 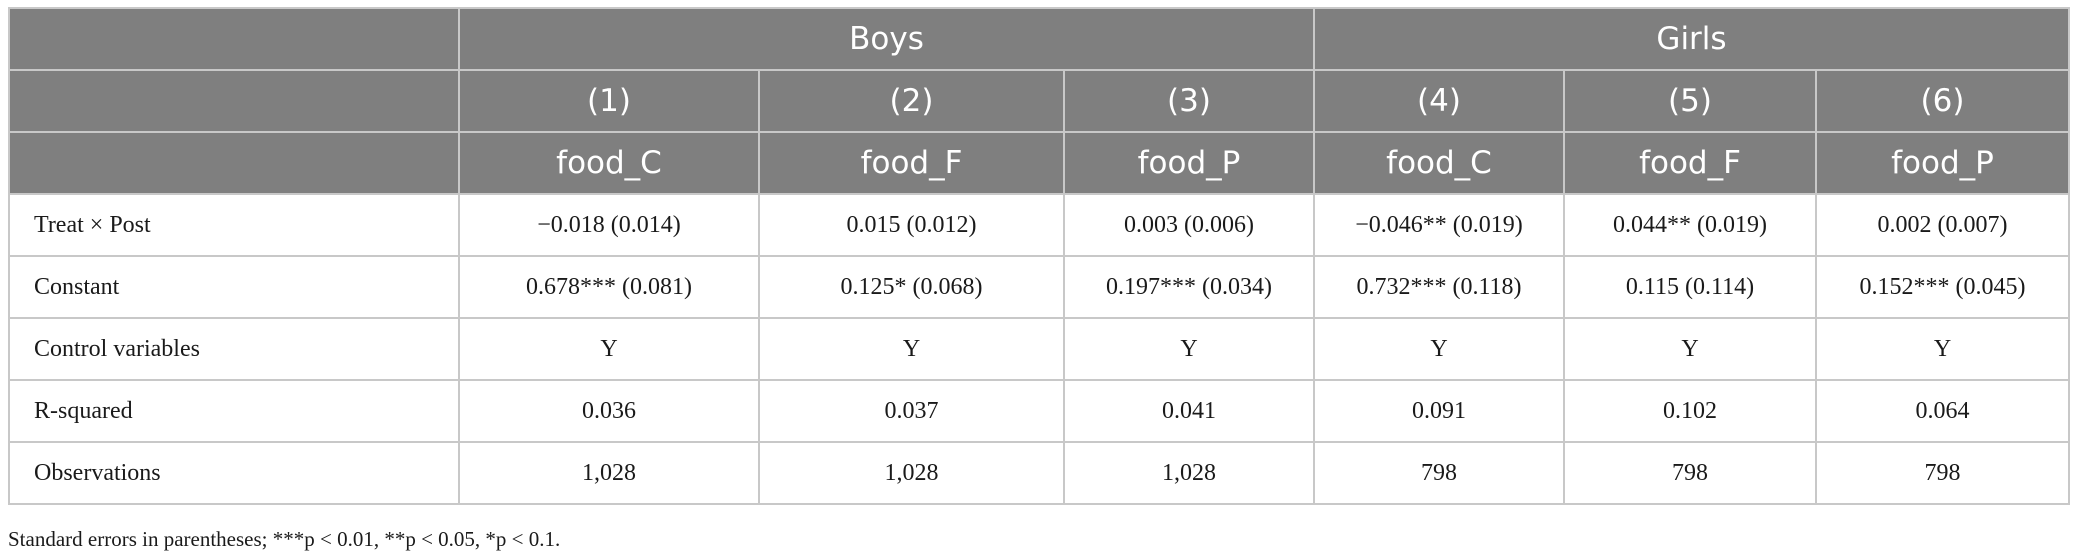 What do you see at coordinates (1690, 287) in the screenshot?
I see `table-cell: 0.115 (0.114)` at bounding box center [1690, 287].